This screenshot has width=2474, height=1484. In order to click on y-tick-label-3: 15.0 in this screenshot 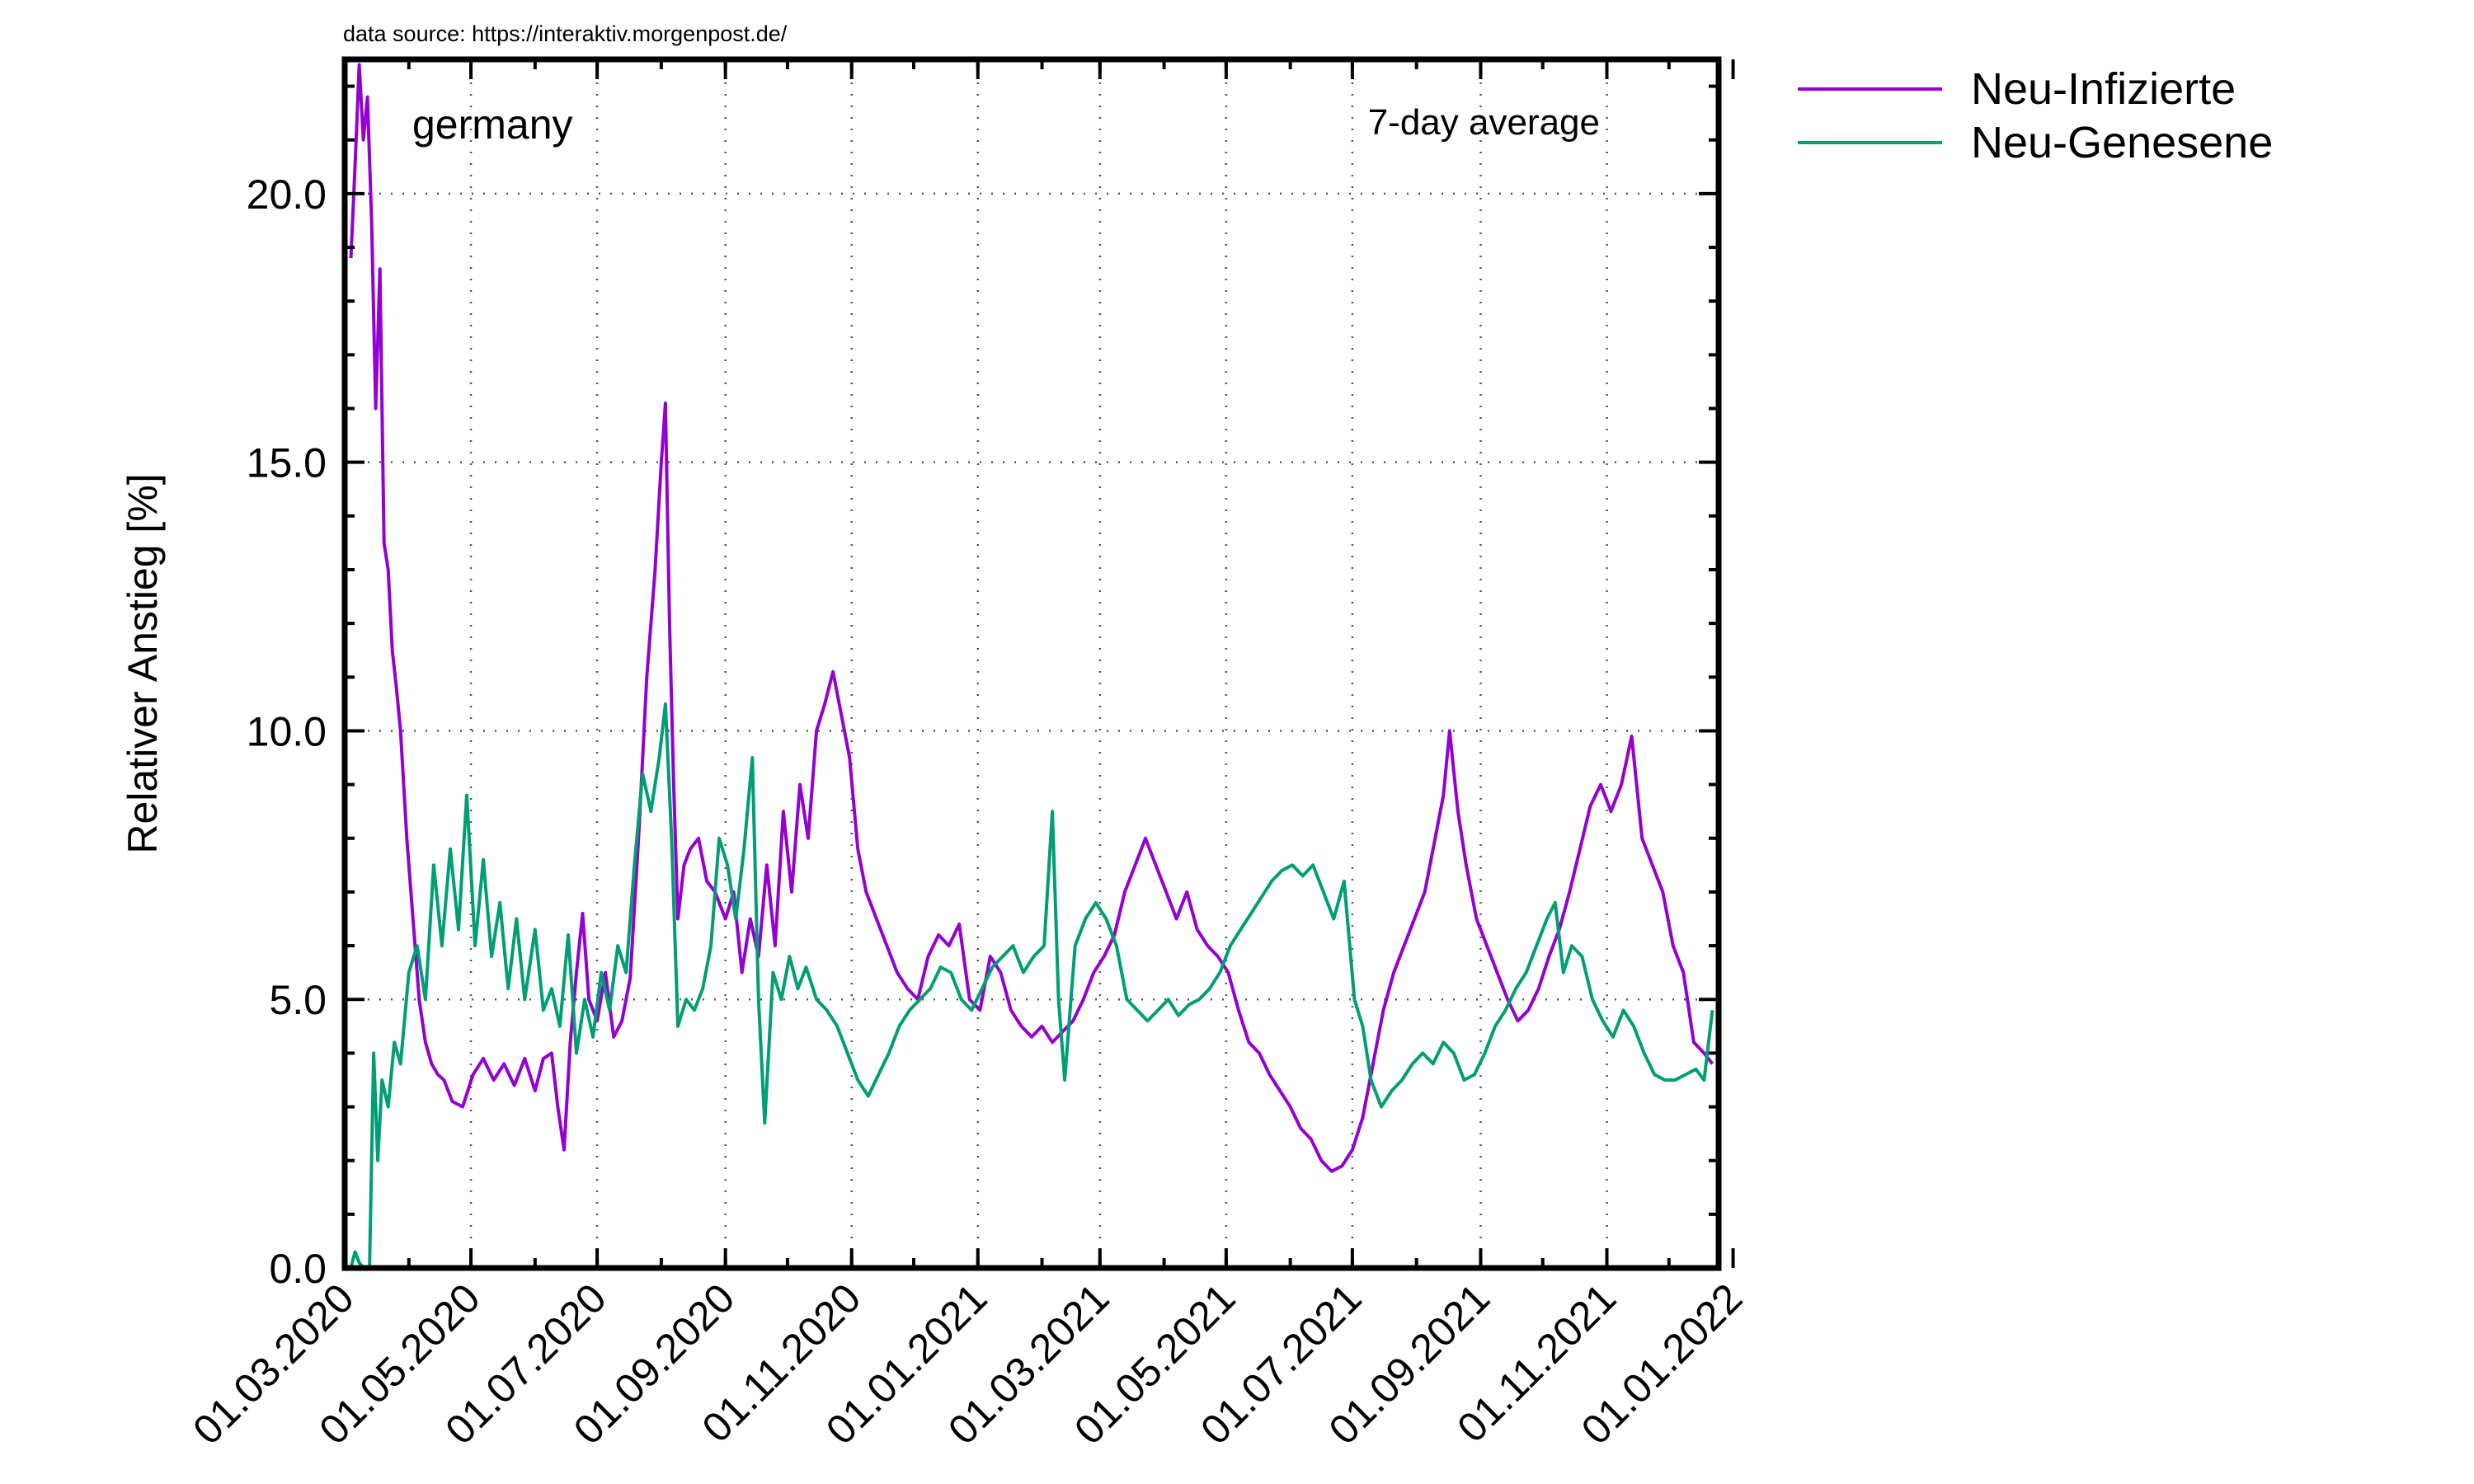, I will do `click(287, 463)`.